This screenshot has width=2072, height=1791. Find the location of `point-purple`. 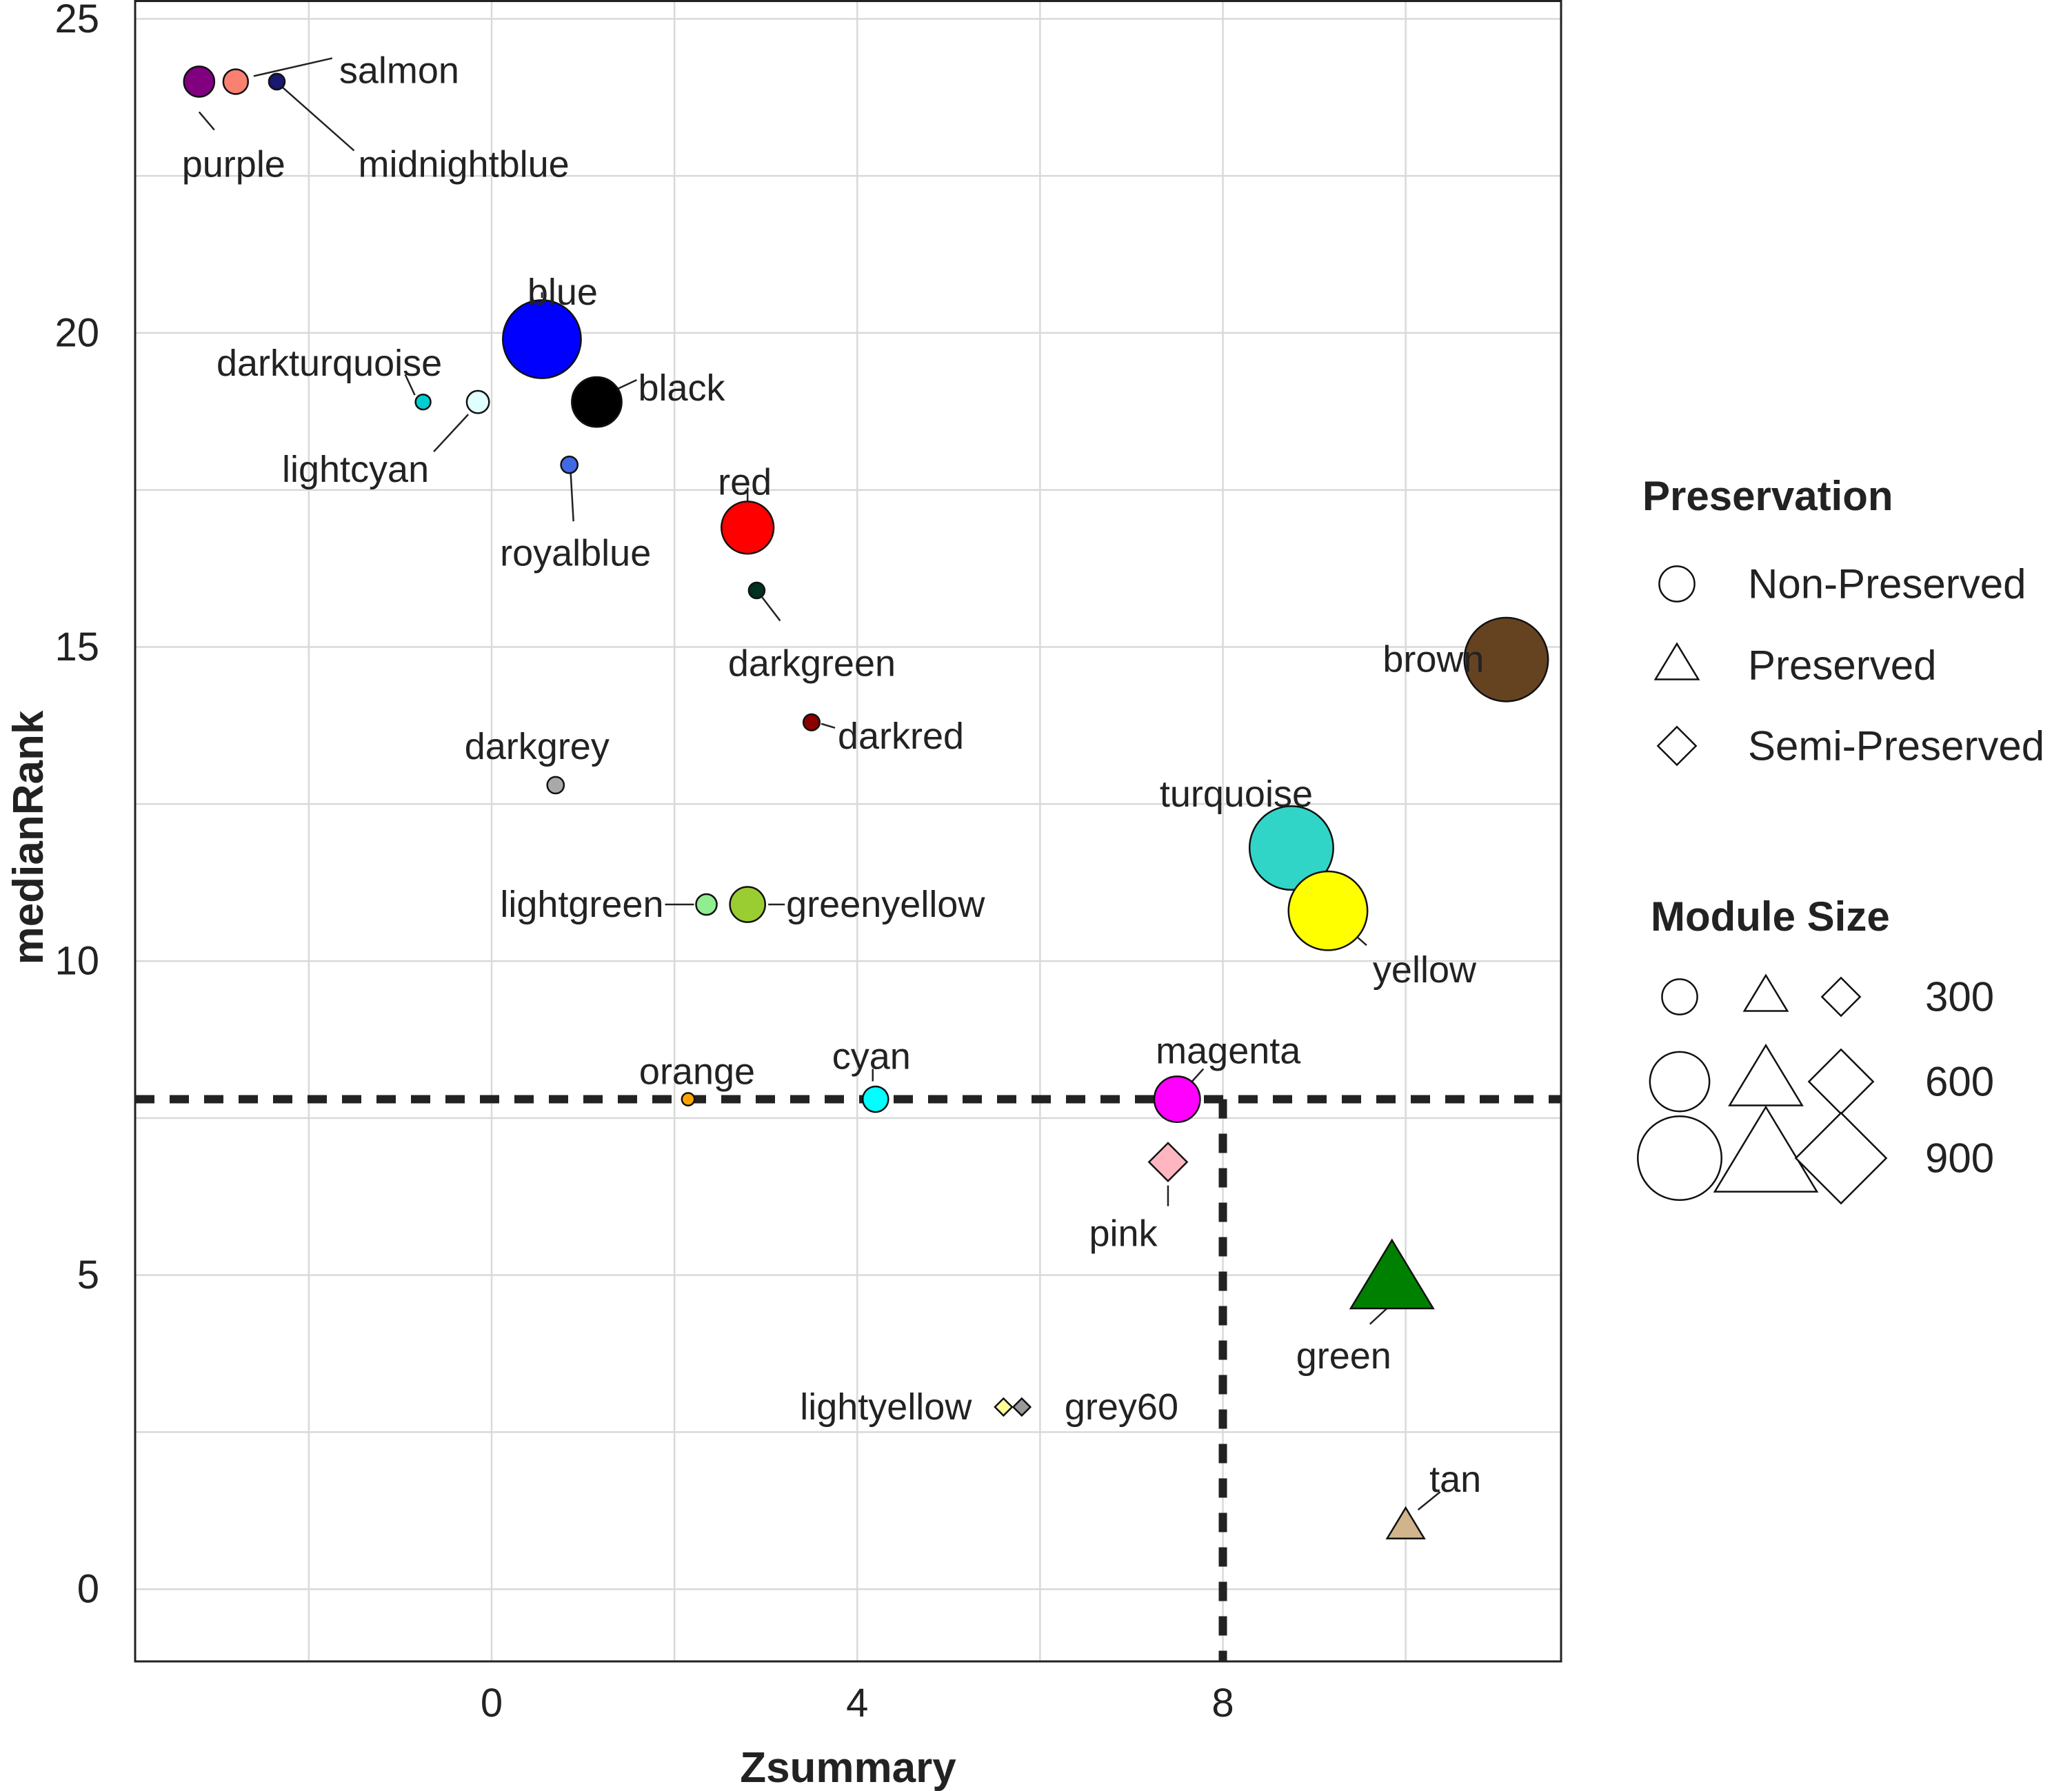

point-purple is located at coordinates (199, 81).